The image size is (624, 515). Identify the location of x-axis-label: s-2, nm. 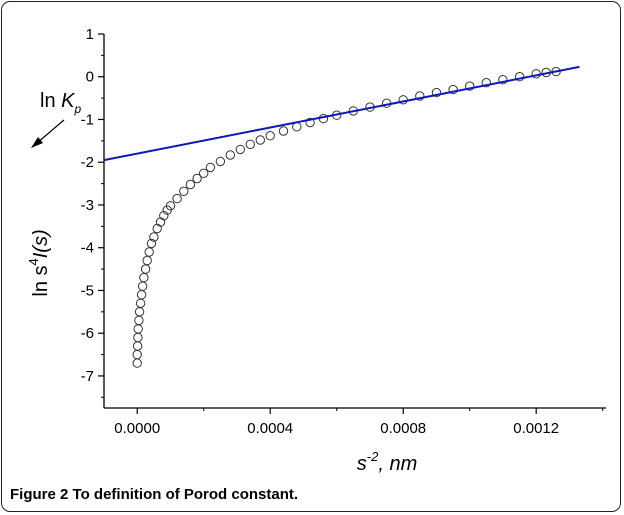
(387, 462).